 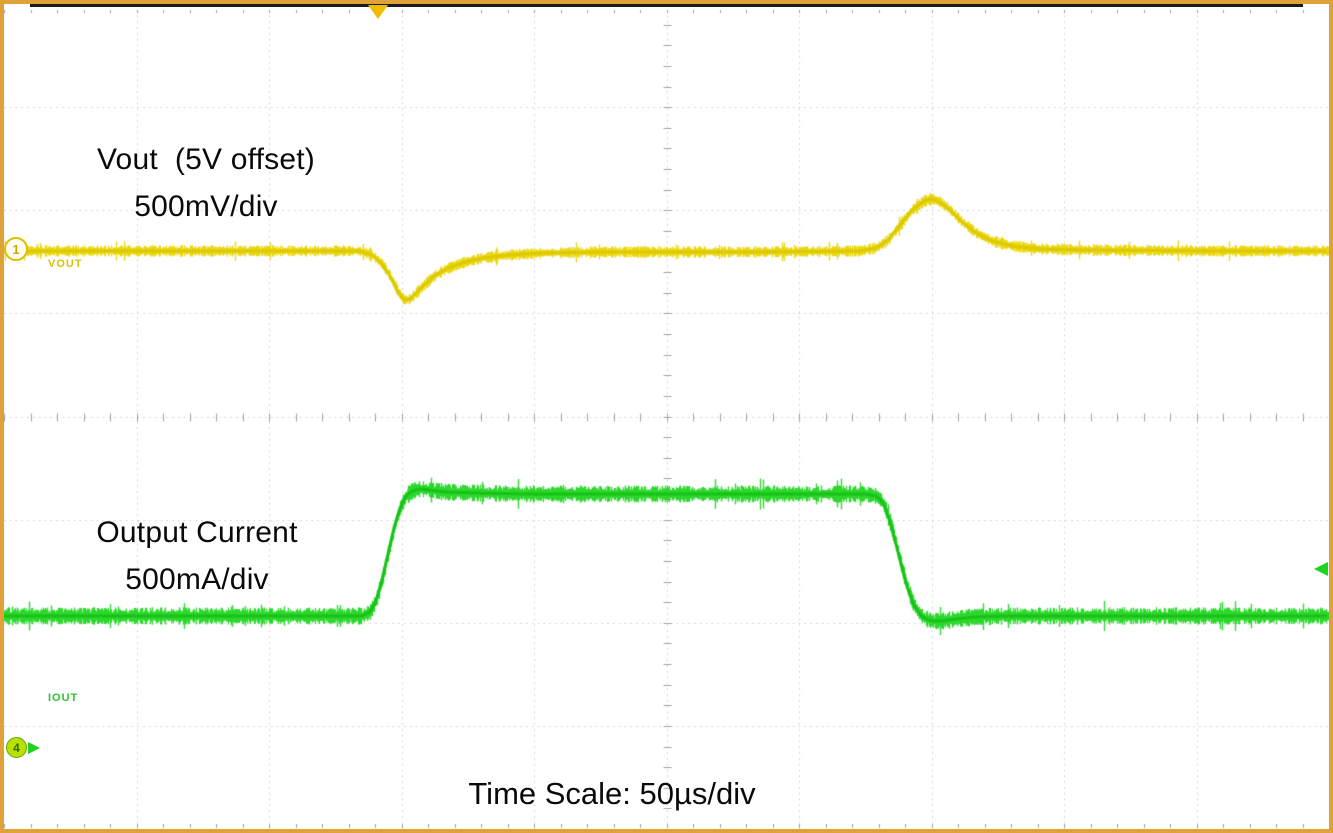 I want to click on channel-4-reference-arrow-icon, so click(x=1321, y=569).